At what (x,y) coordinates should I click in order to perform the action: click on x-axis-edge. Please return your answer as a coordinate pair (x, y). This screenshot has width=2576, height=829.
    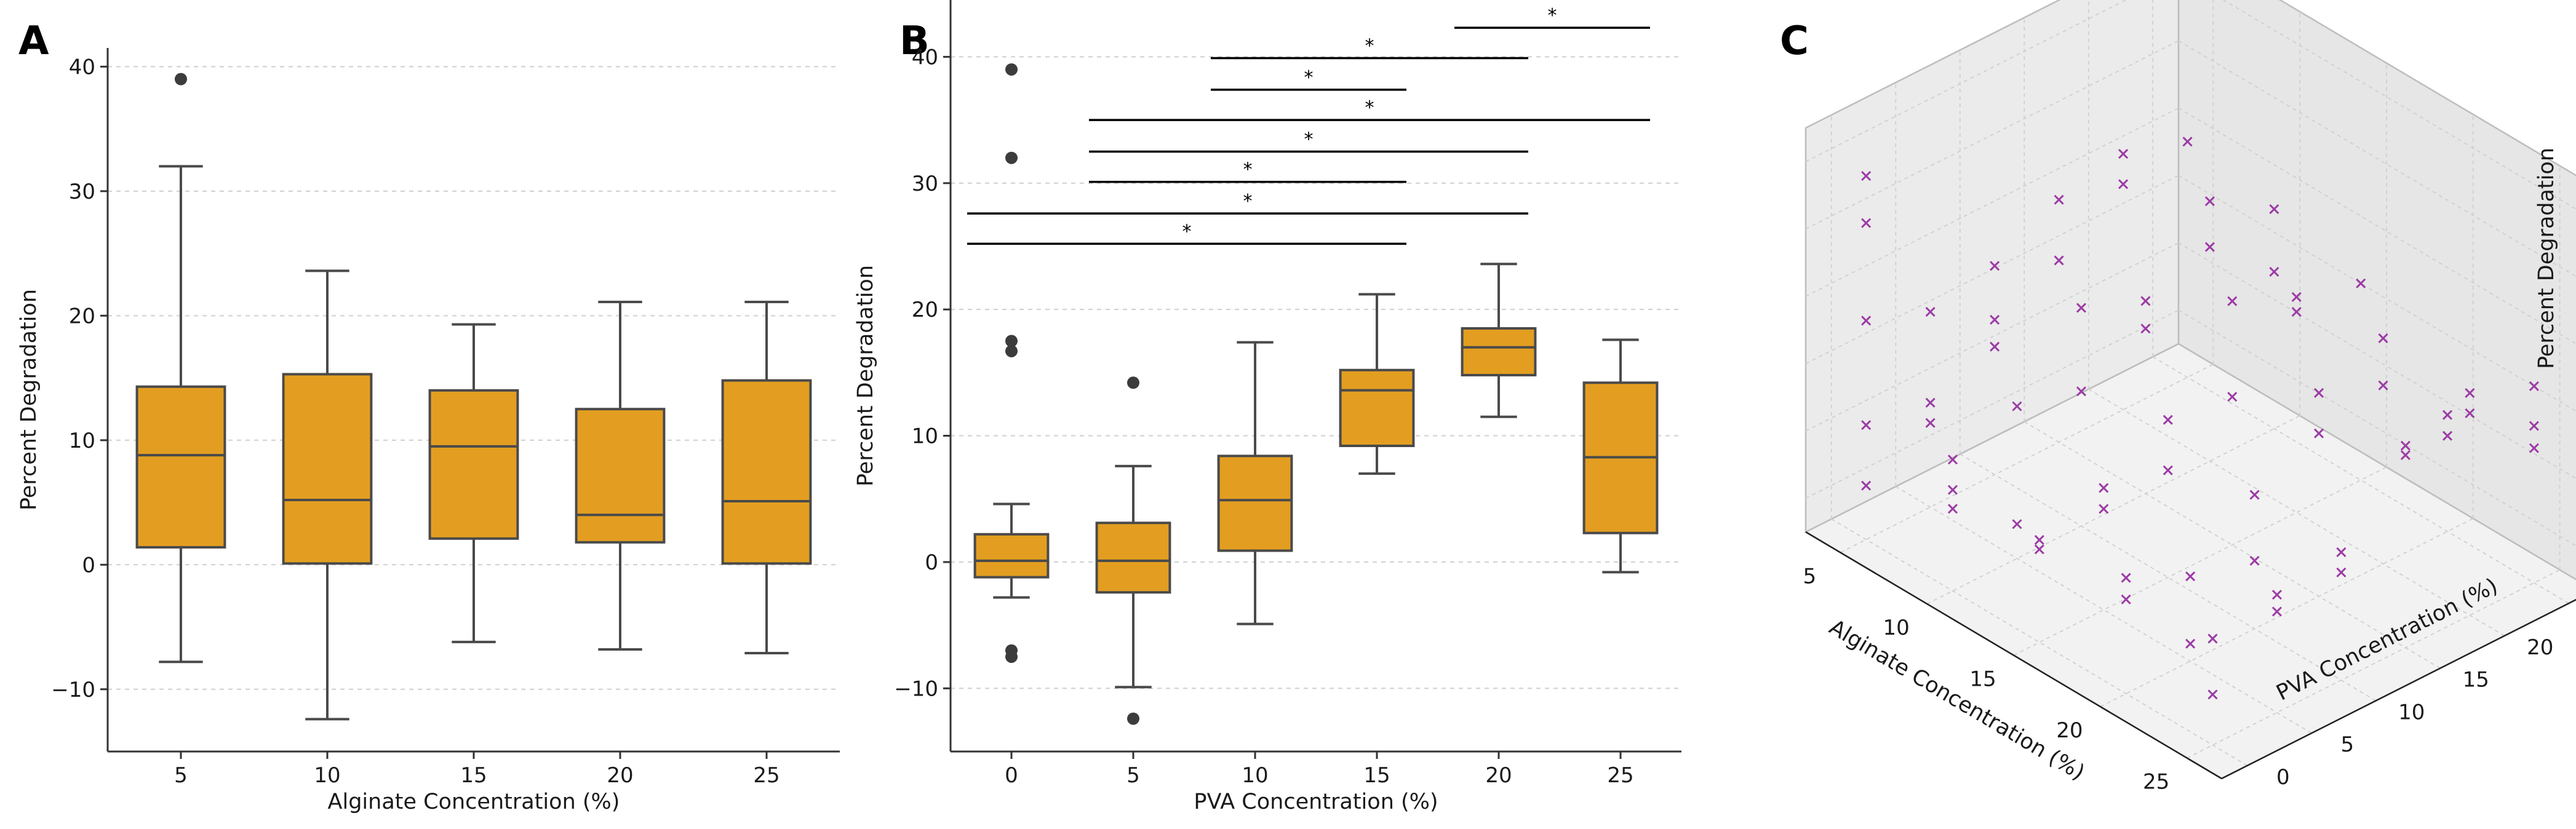
    Looking at the image, I should click on (2014, 655).